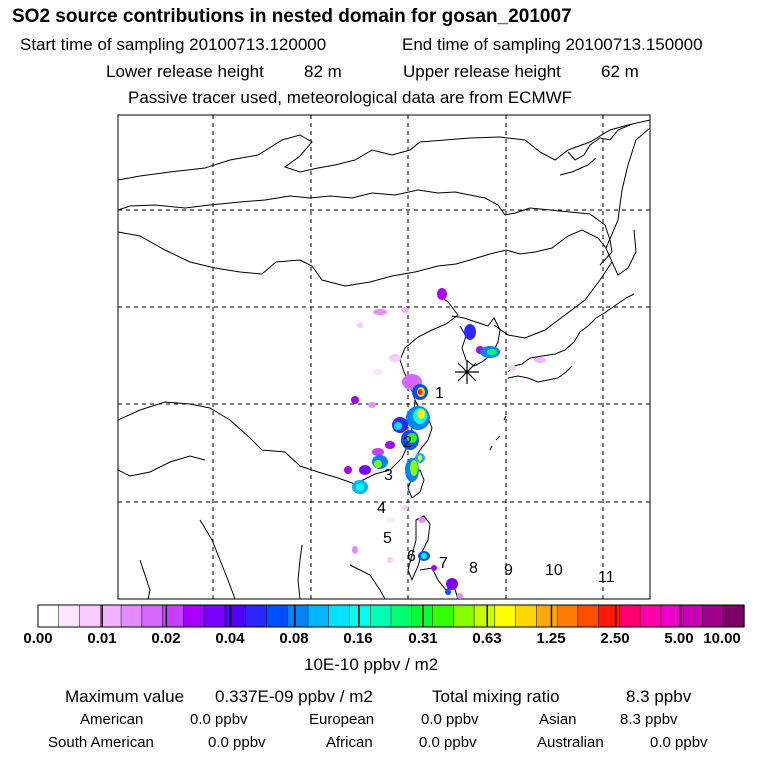 This screenshot has width=768, height=768. I want to click on region-label-5: 5, so click(387, 538).